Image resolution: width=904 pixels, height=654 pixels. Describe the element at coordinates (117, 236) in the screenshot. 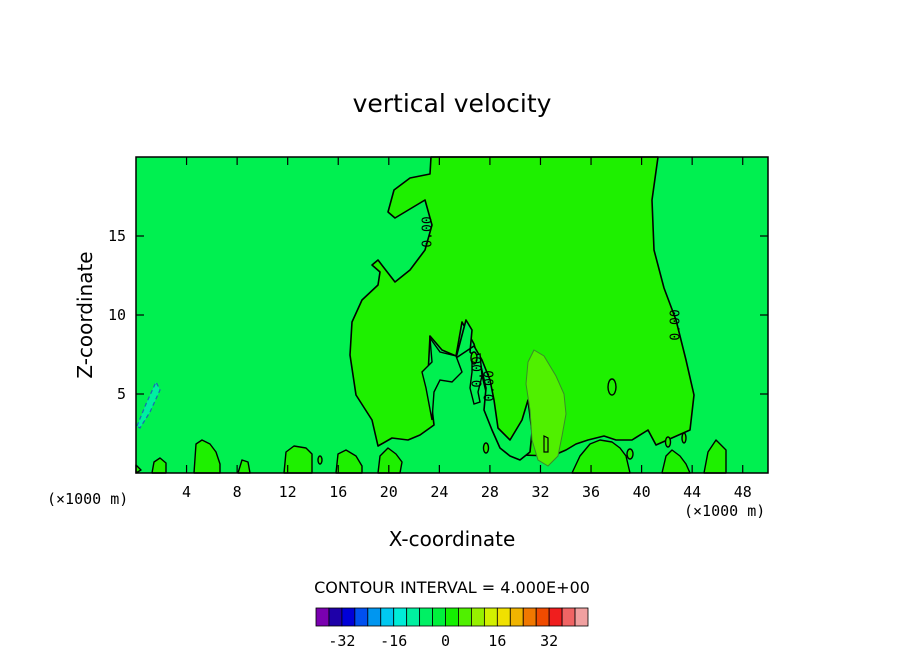

I see `y-tick-label: 15` at that location.